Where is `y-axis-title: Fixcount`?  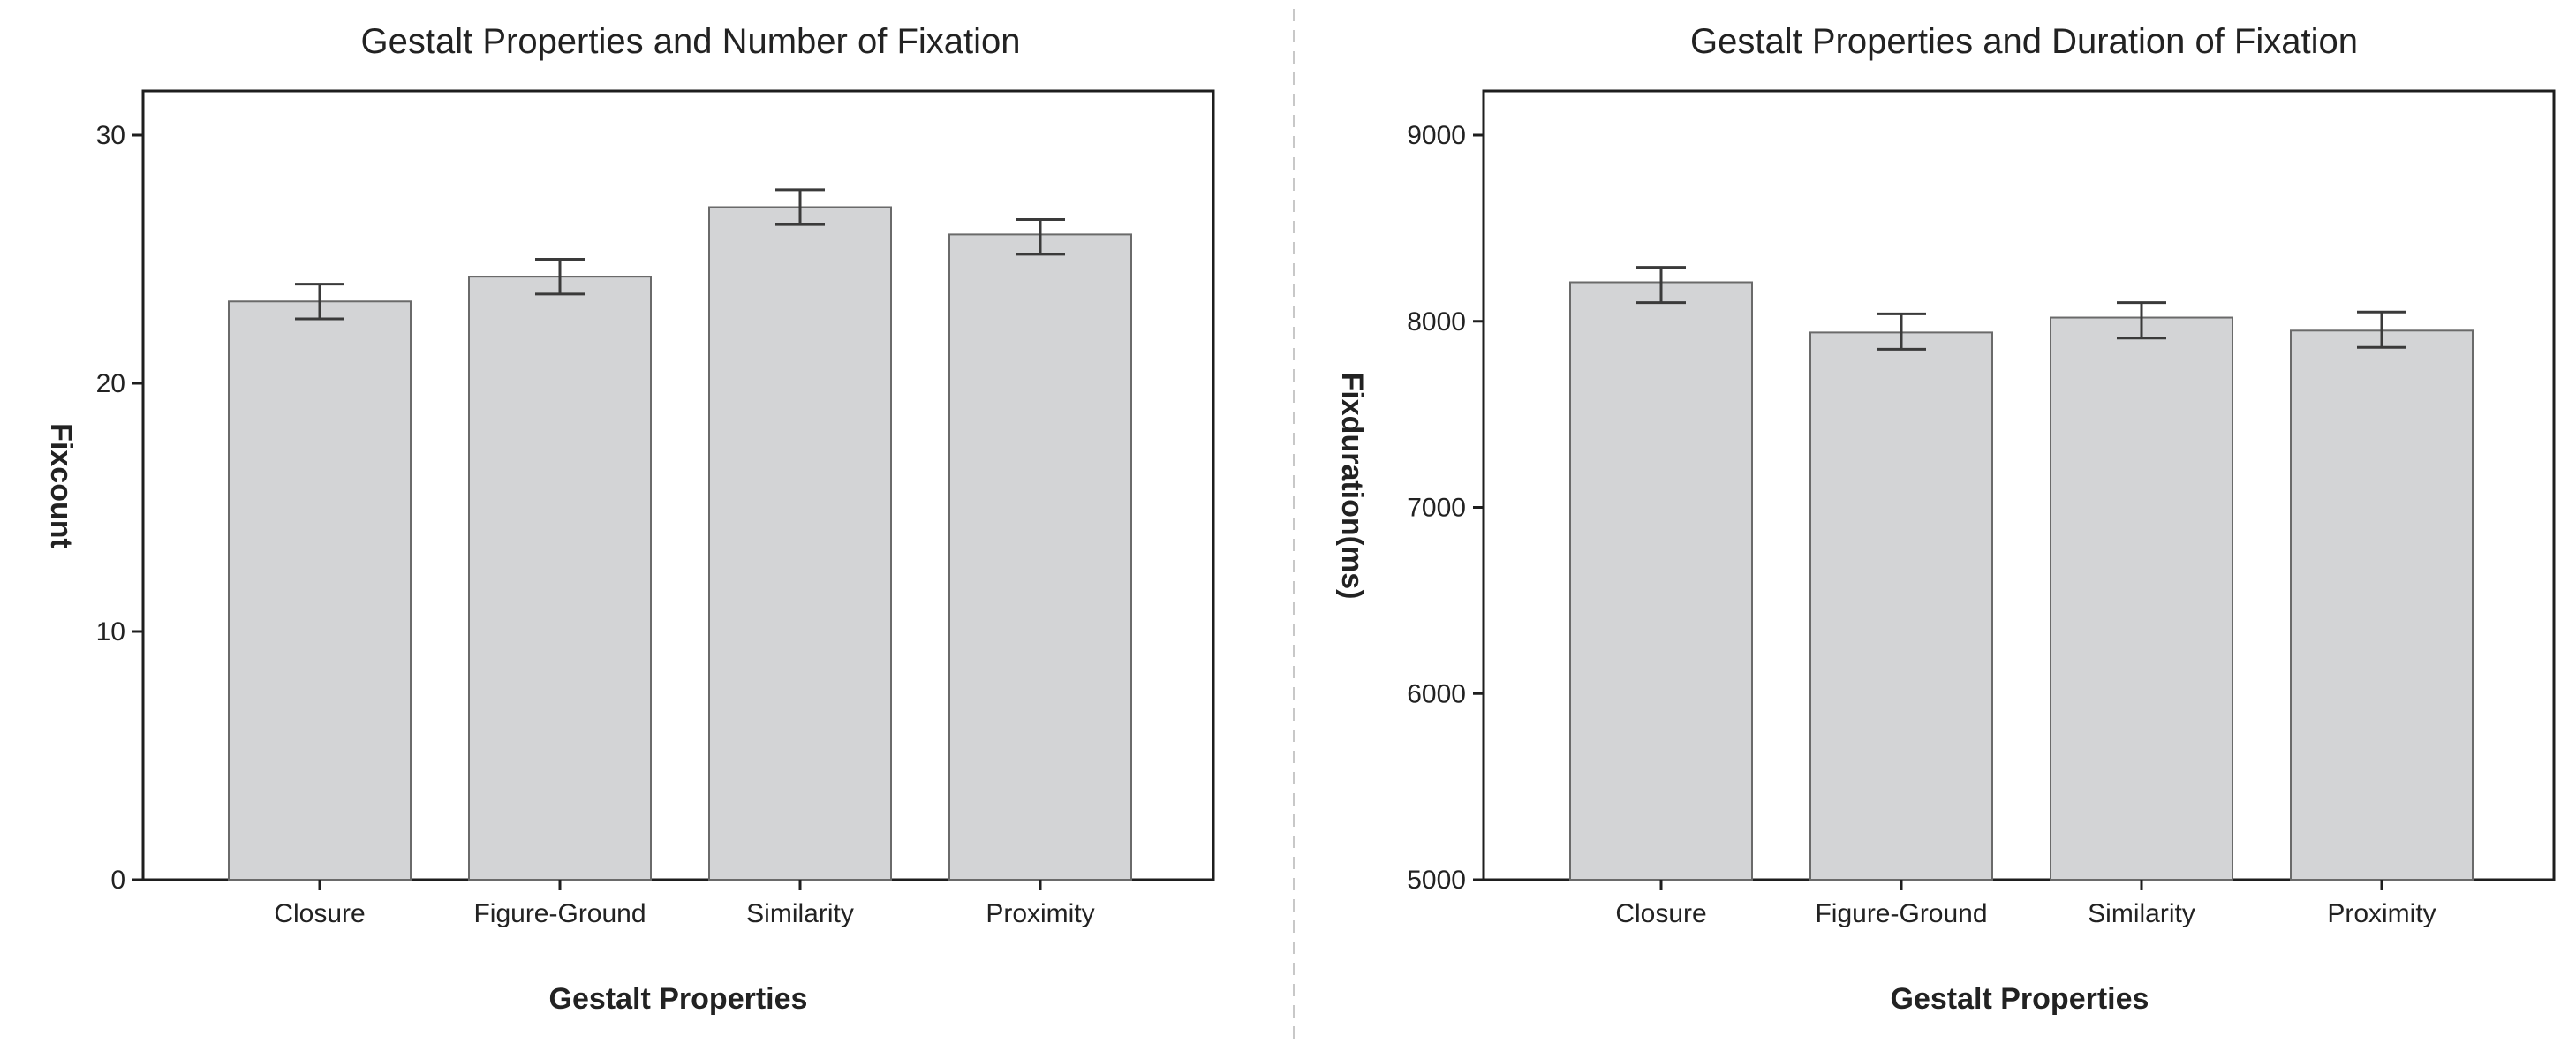
y-axis-title: Fixcount is located at coordinates (61, 485).